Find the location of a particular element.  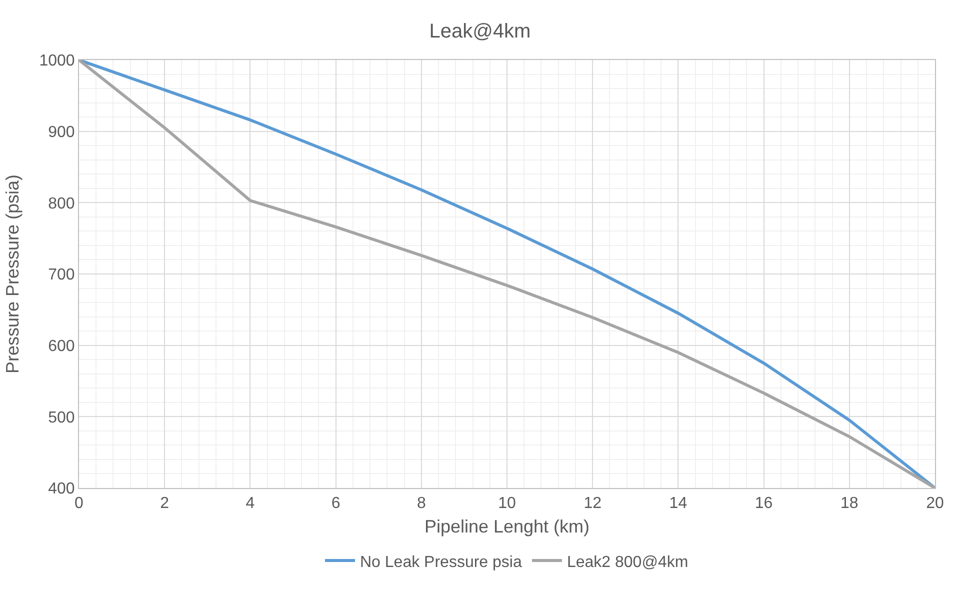

x-tick-label: 20 is located at coordinates (935, 503).